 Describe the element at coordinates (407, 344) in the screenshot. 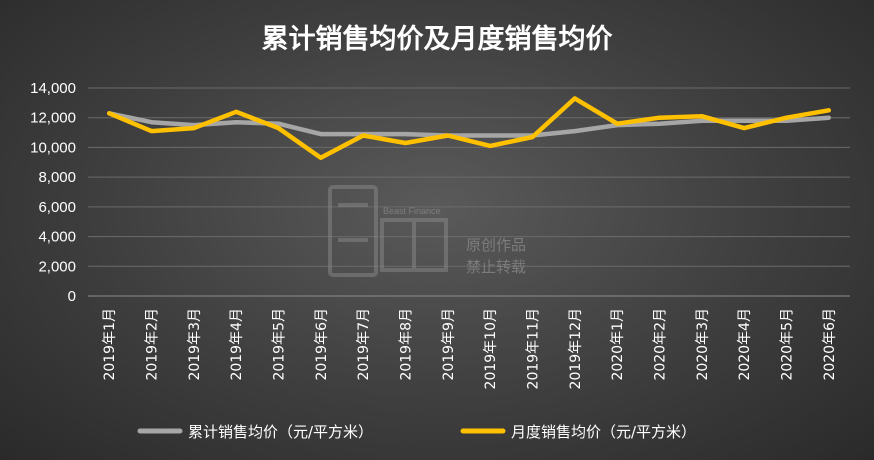

I see `x-tick-label: 2019年8月` at that location.